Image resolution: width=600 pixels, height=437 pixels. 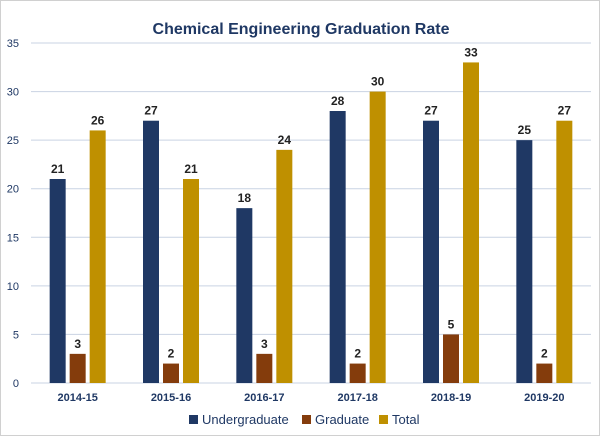 I want to click on data-label: 30, so click(x=378, y=82).